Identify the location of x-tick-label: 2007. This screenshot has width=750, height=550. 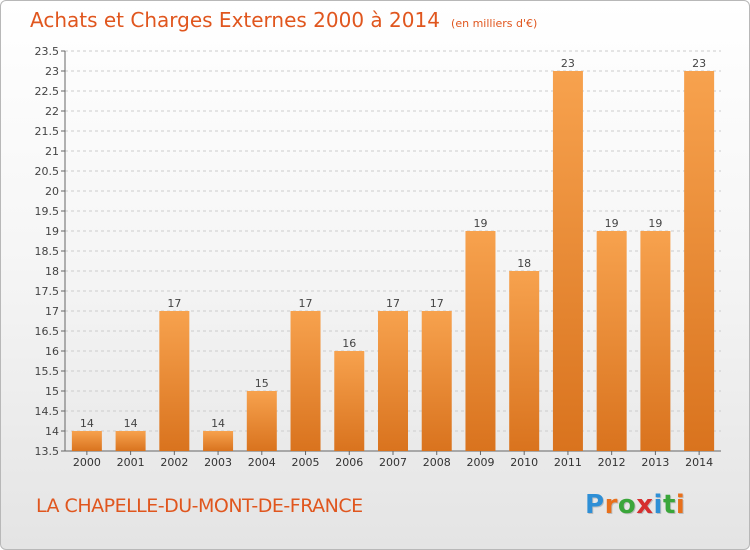
(393, 462).